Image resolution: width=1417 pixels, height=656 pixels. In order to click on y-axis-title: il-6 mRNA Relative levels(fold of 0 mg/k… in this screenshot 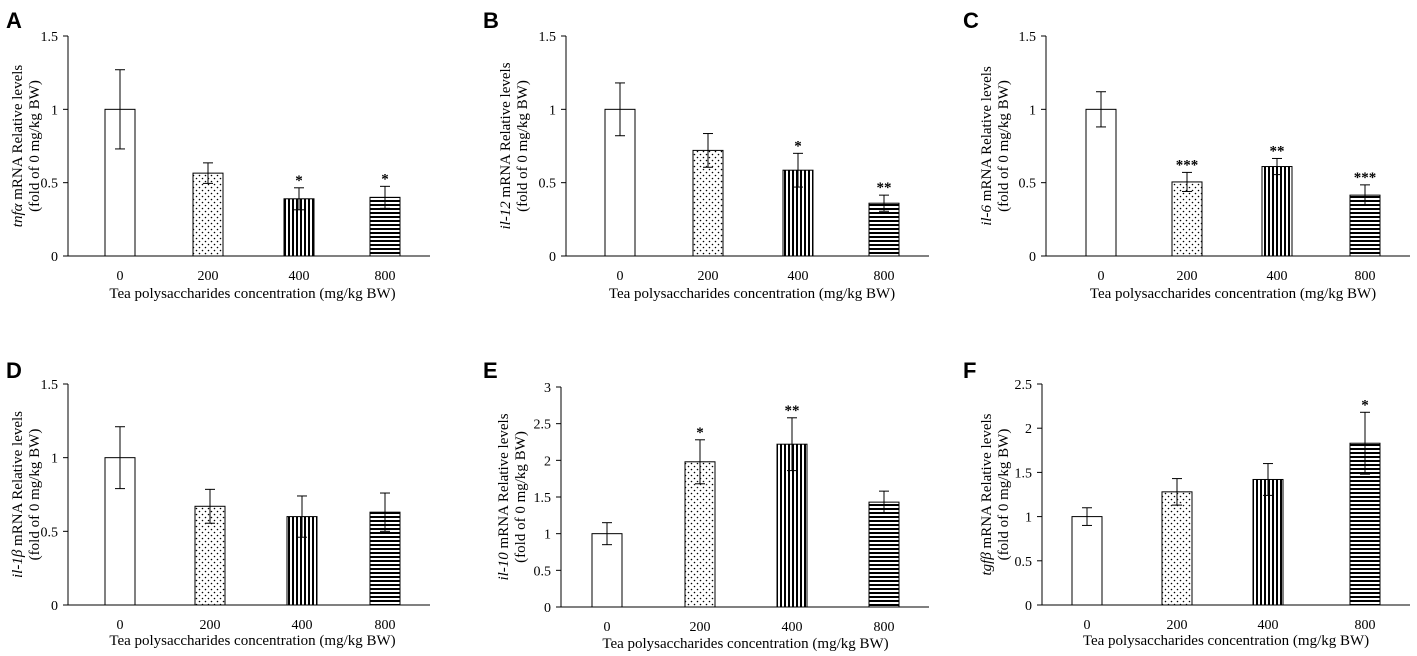, I will do `click(995, 146)`.